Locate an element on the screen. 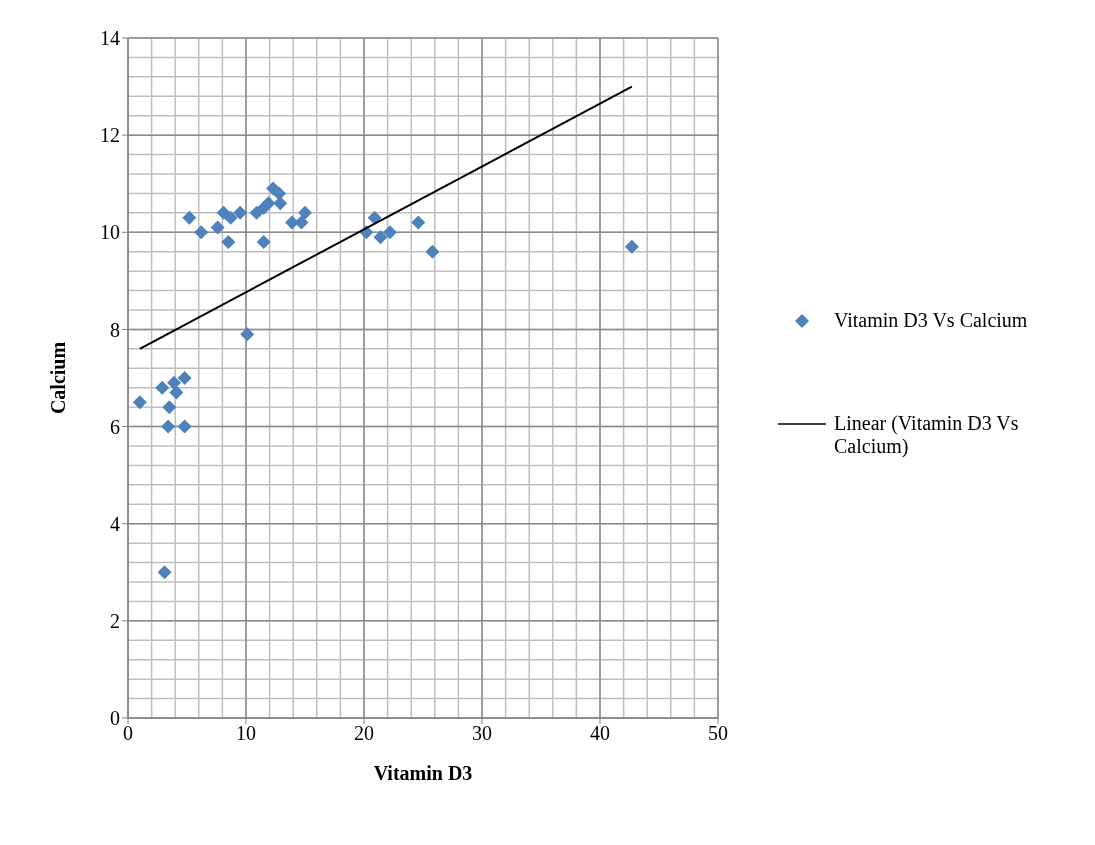 The height and width of the screenshot is (845, 1095). y-tick-label: 4 is located at coordinates (115, 523).